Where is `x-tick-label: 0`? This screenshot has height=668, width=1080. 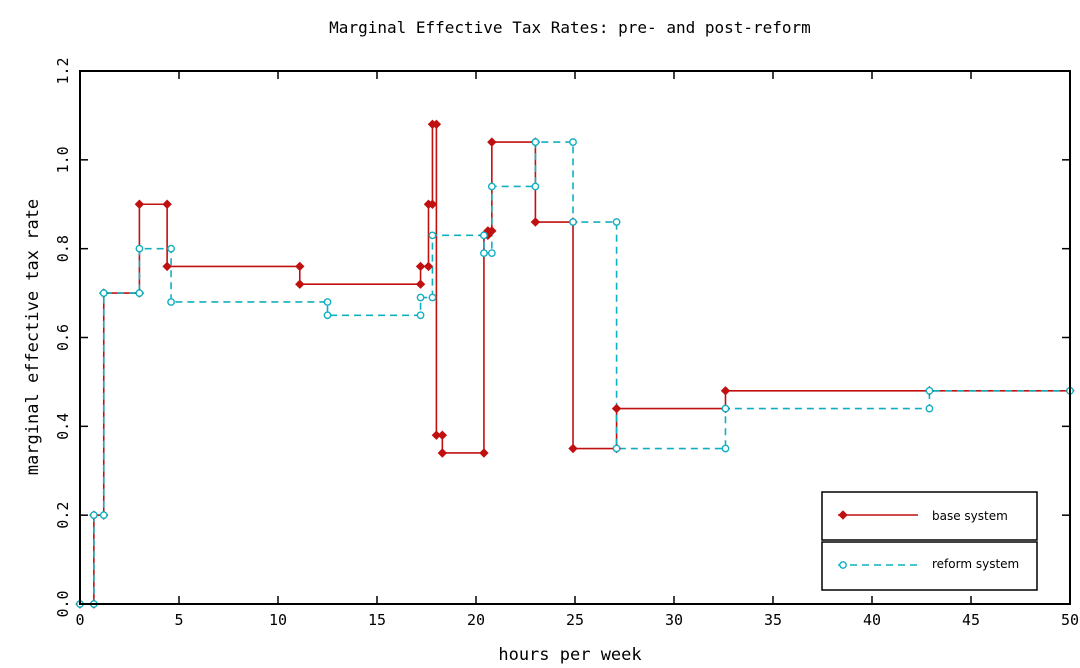
x-tick-label: 0 is located at coordinates (79, 620).